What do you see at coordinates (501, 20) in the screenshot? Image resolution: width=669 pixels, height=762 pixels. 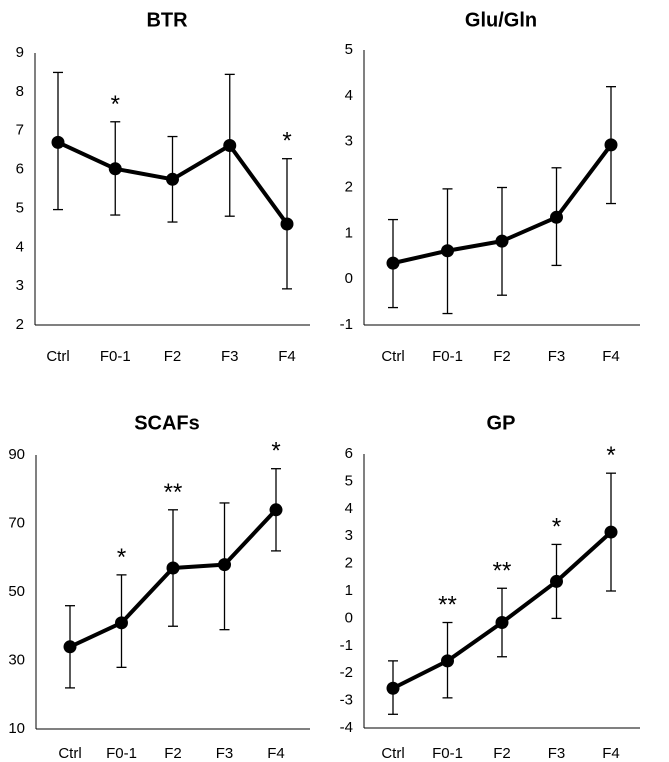 I see `chart-title: Glu/Gln` at bounding box center [501, 20].